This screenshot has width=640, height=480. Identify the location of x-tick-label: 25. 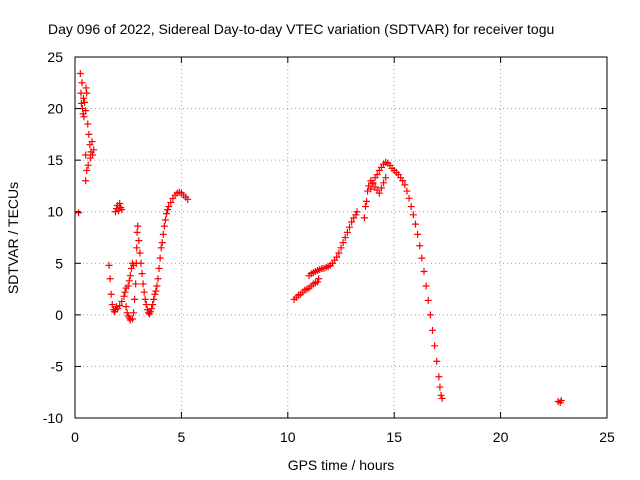
(607, 437).